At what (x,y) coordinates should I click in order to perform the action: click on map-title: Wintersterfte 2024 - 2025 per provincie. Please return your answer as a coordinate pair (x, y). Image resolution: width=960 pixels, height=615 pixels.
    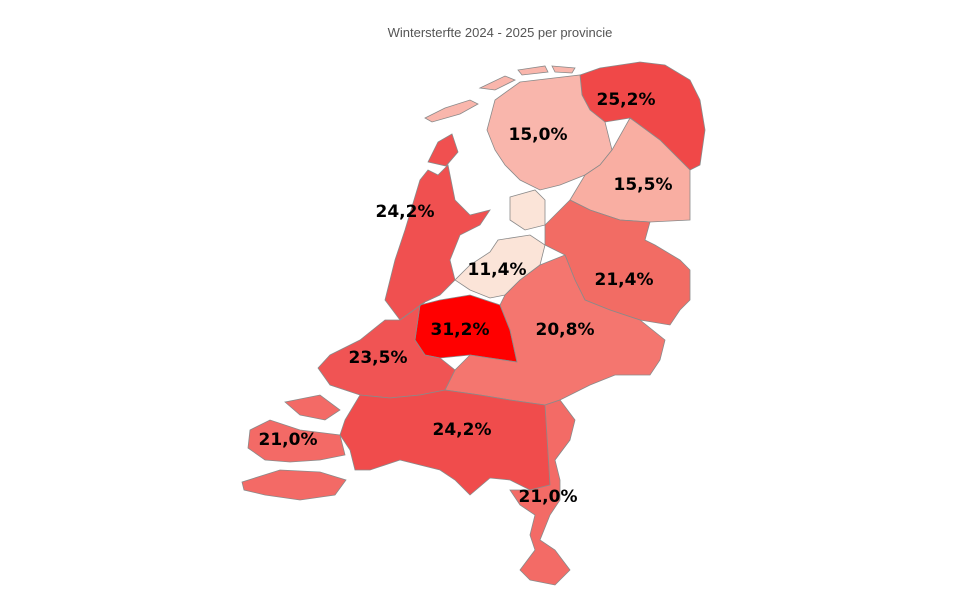
    Looking at the image, I should click on (500, 32).